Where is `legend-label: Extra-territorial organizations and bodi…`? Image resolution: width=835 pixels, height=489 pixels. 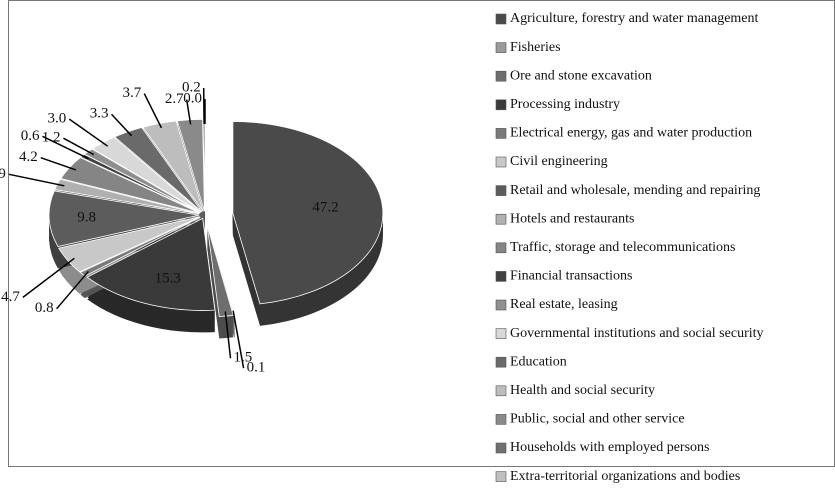 legend-label: Extra-territorial organizations and bodi… is located at coordinates (625, 476).